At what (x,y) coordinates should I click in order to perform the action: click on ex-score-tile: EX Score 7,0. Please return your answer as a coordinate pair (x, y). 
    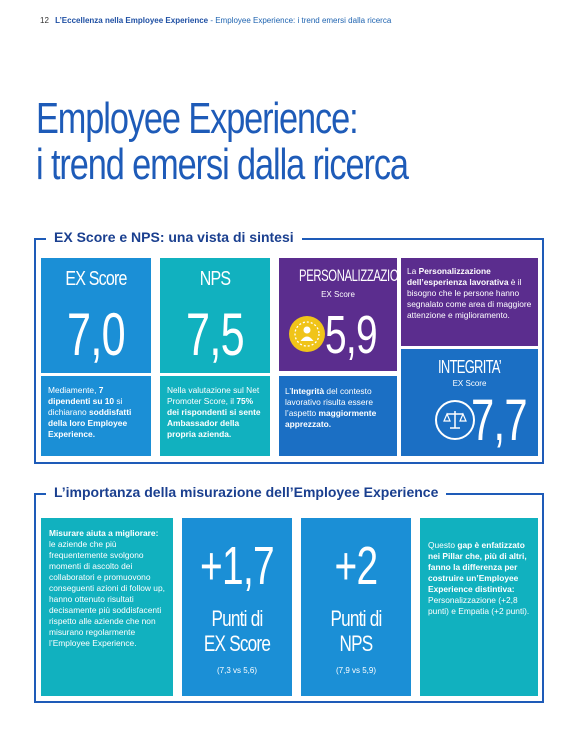
    Looking at the image, I should click on (96, 315).